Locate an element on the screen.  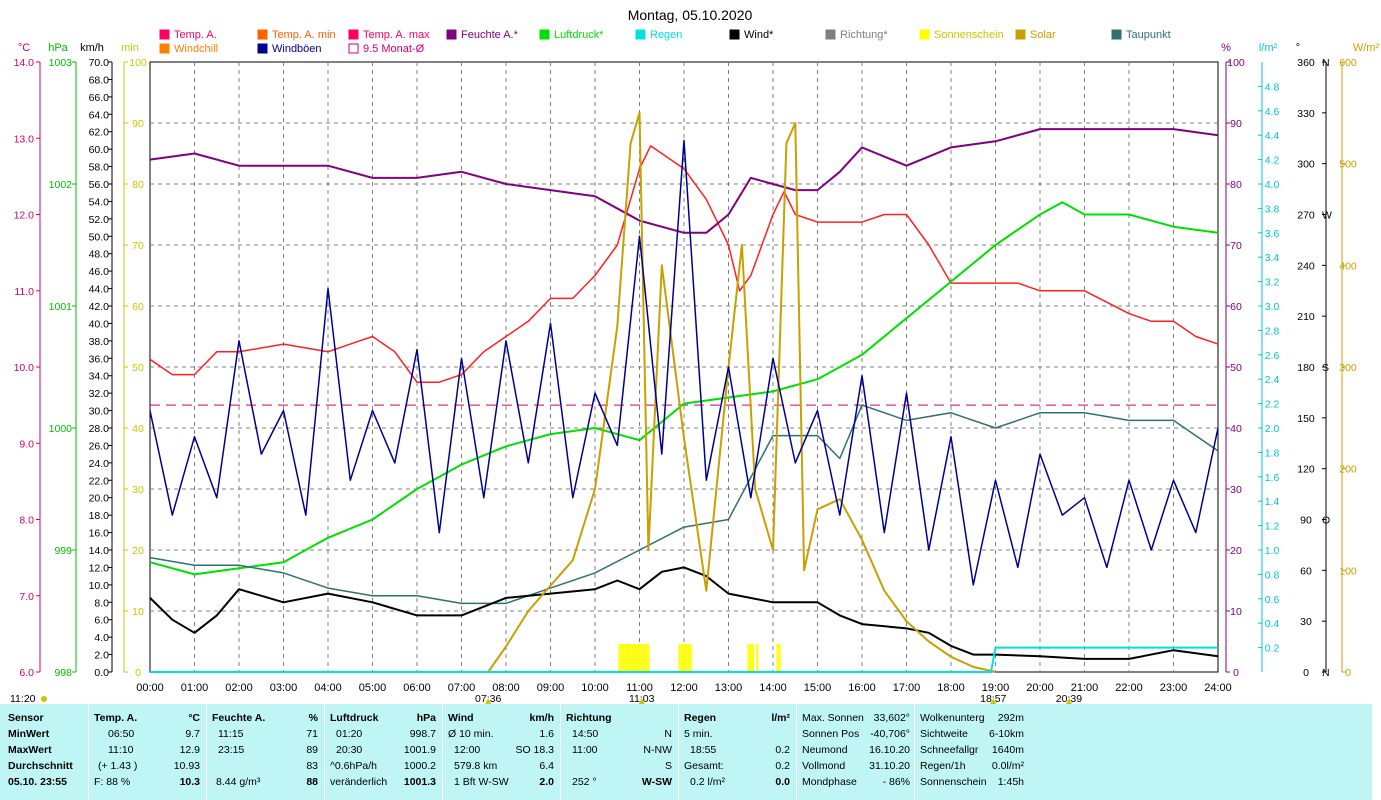
wind-header: Wind is located at coordinates (461, 718).